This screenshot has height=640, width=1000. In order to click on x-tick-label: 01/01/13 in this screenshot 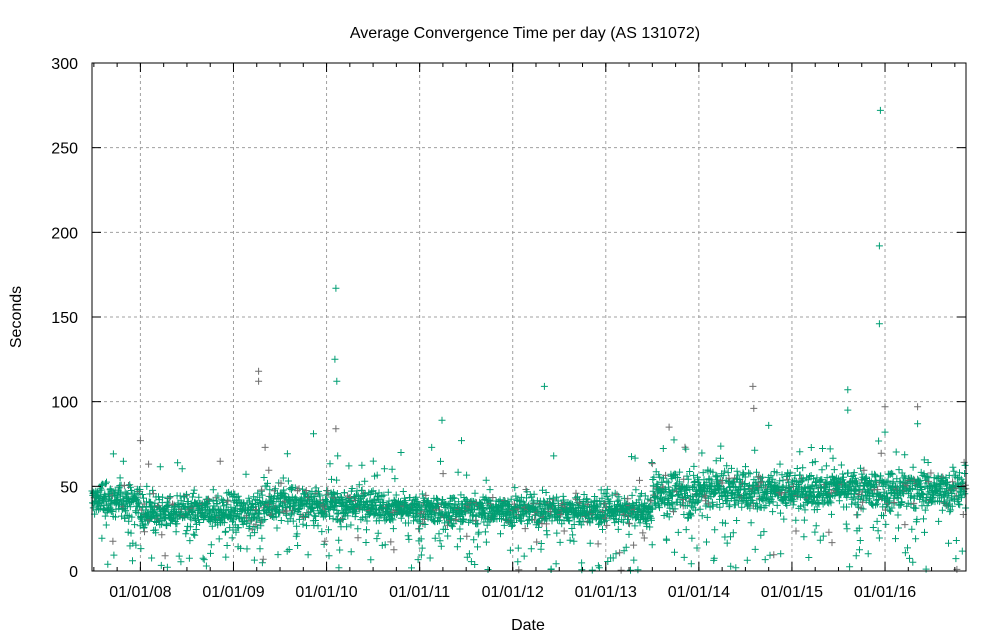, I will do `click(606, 592)`.